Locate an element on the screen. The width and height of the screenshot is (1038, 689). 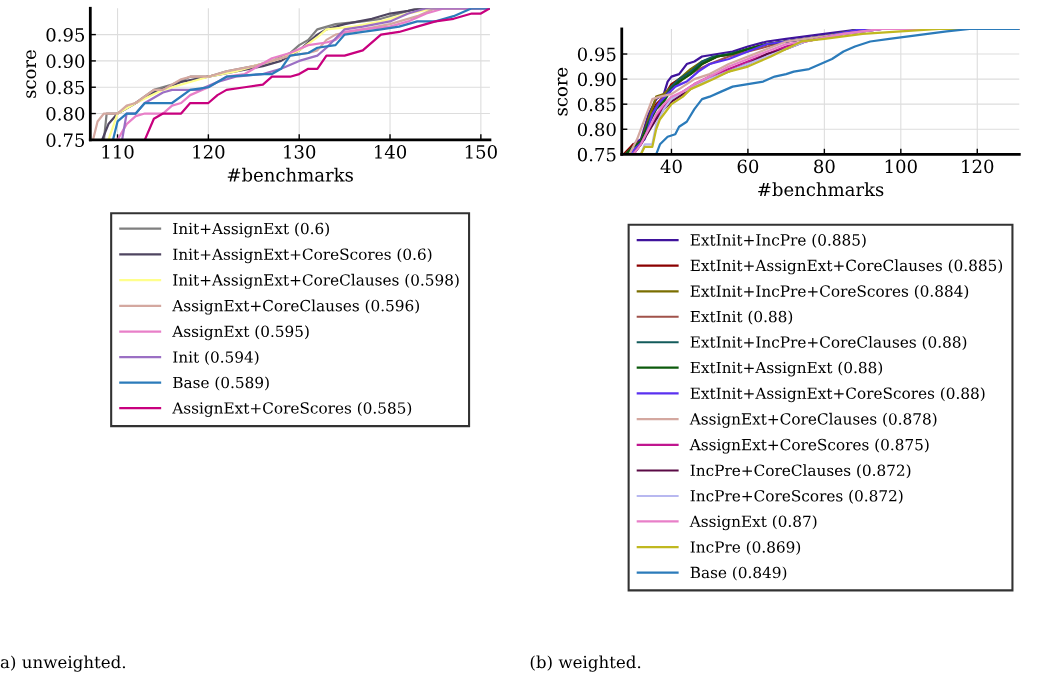
text: (b) weighted. is located at coordinates (585, 663).